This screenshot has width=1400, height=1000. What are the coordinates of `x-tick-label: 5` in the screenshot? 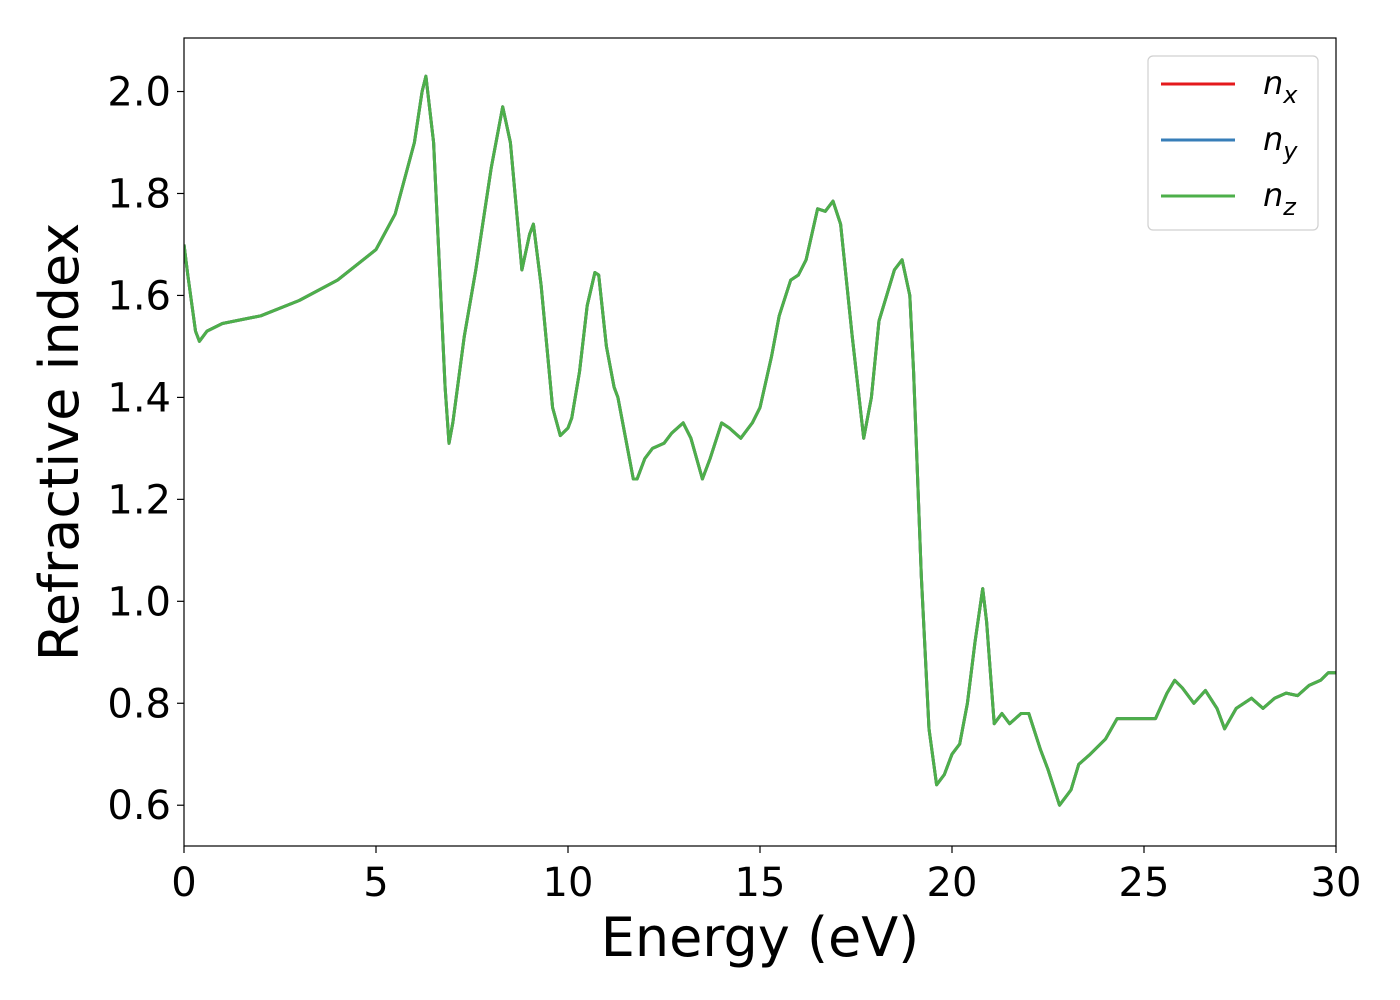 It's located at (375, 883).